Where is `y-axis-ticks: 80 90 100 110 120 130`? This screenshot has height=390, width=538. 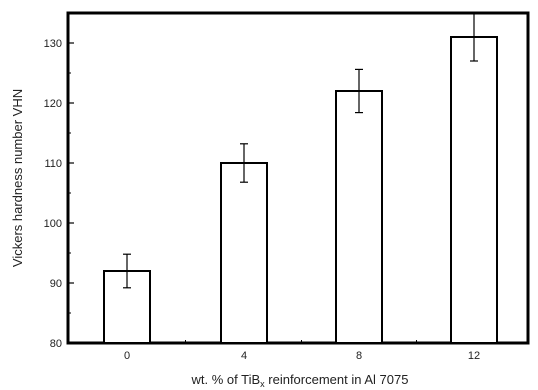 y-axis-ticks: 80 90 100 110 120 130 is located at coordinates (59, 194).